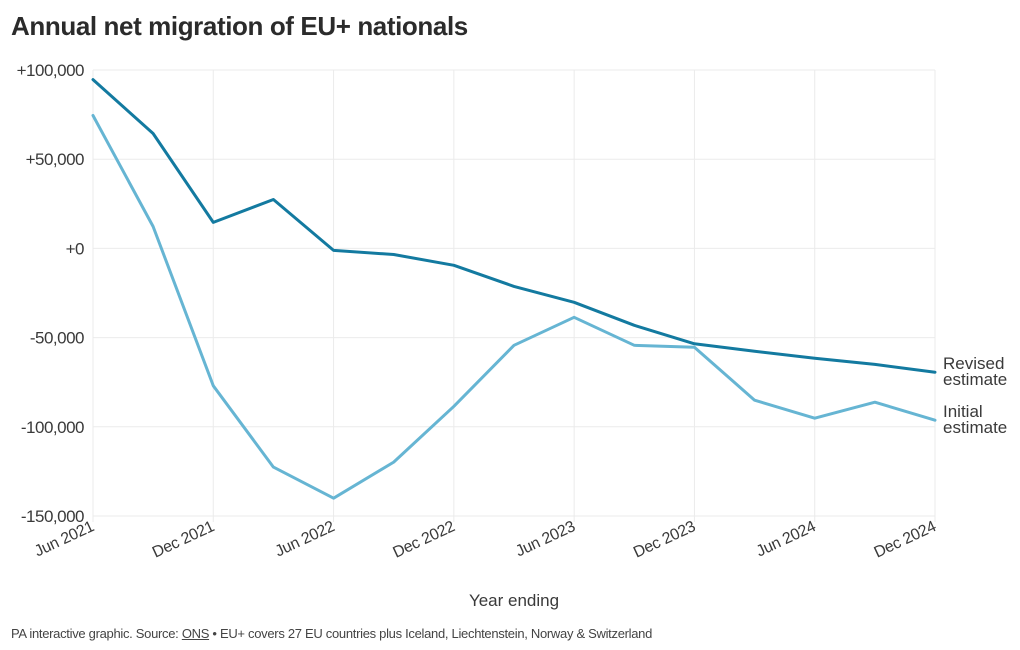 This screenshot has width=1020, height=650. I want to click on x-tick-label: Dec 2023, so click(664, 540).